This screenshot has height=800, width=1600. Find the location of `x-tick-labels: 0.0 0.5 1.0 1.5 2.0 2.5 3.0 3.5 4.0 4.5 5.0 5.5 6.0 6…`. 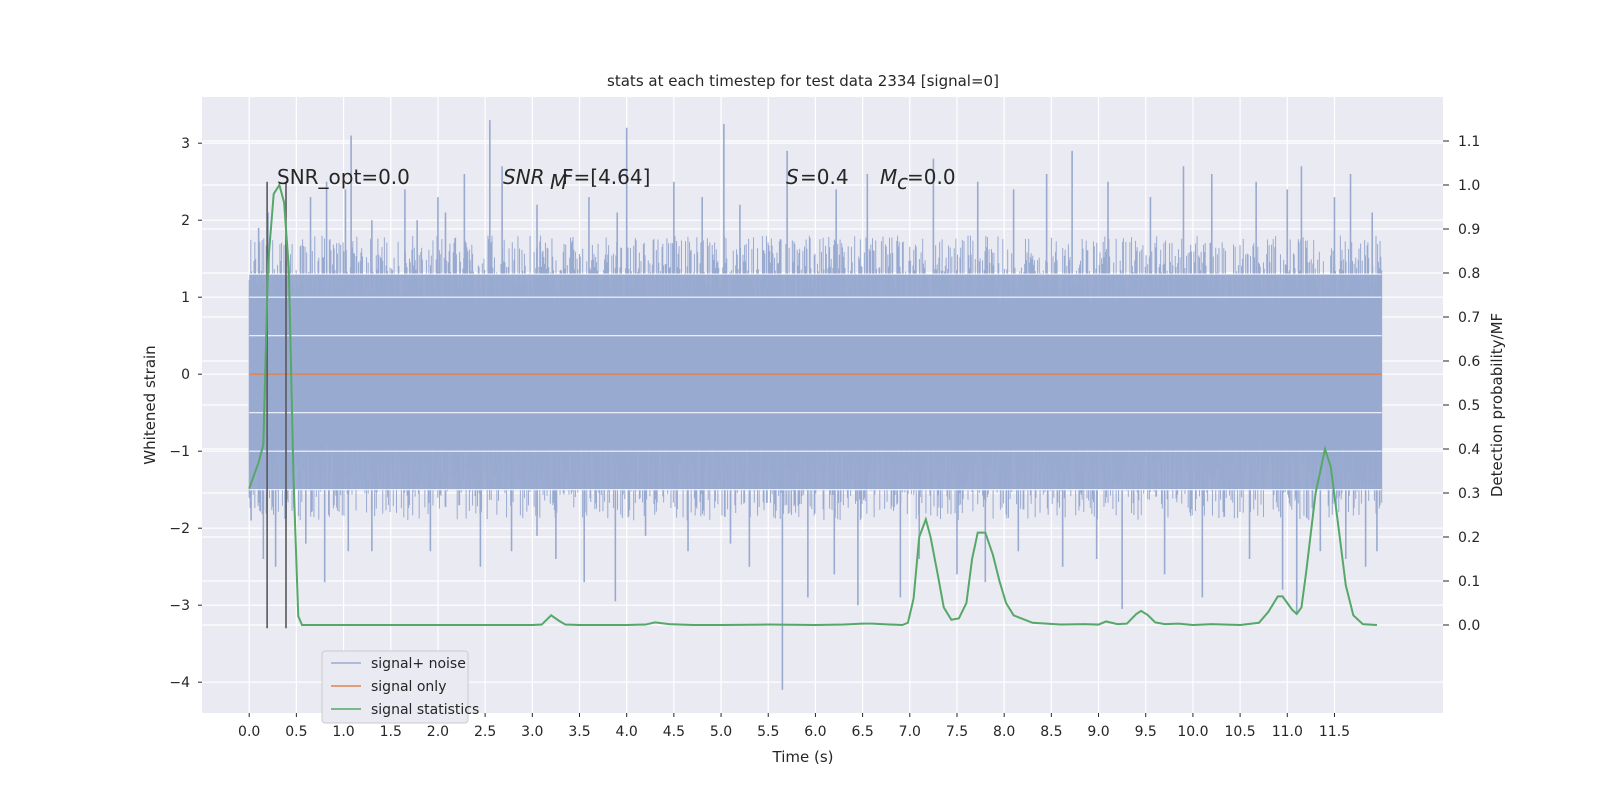

x-tick-labels: 0.0 0.5 1.0 1.5 2.0 2.5 3.0 3.5 4.0 4.5 5.0 5.5 6.0 6… is located at coordinates (794, 726).